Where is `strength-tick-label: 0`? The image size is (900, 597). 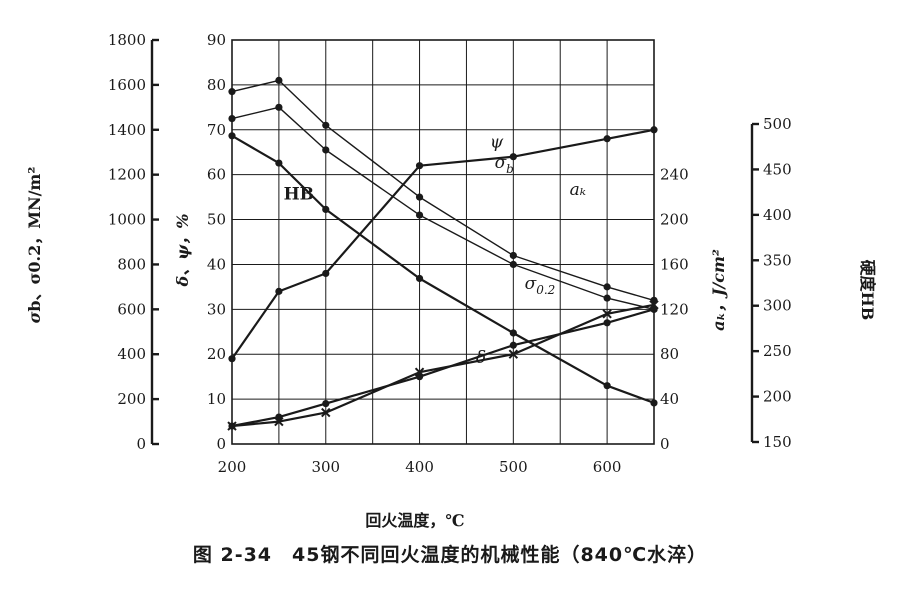
strength-tick-label: 0 is located at coordinates (141, 444).